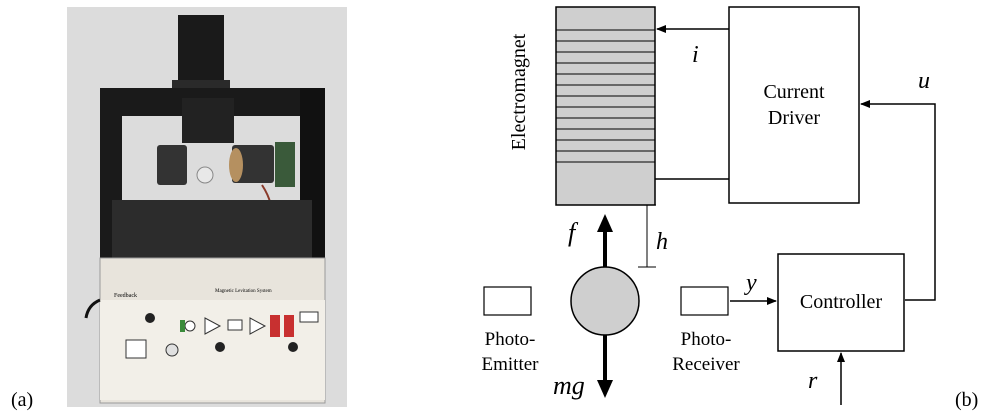 The width and height of the screenshot is (988, 414). I want to click on force-f: f, so click(573, 232).